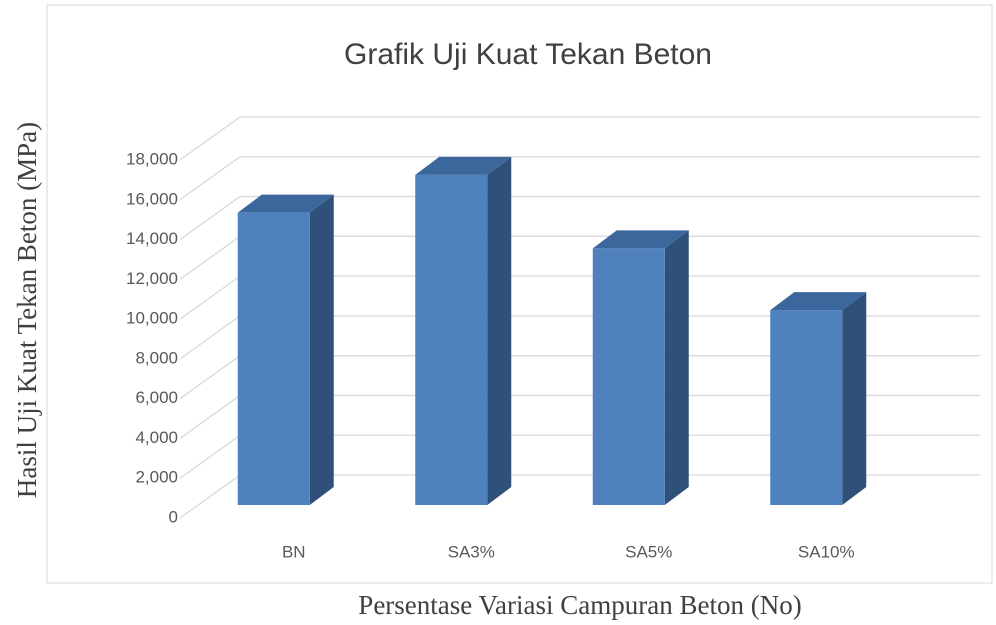  What do you see at coordinates (528, 54) in the screenshot?
I see `chart-title: Grafik Uji Kuat Tekan Beton` at bounding box center [528, 54].